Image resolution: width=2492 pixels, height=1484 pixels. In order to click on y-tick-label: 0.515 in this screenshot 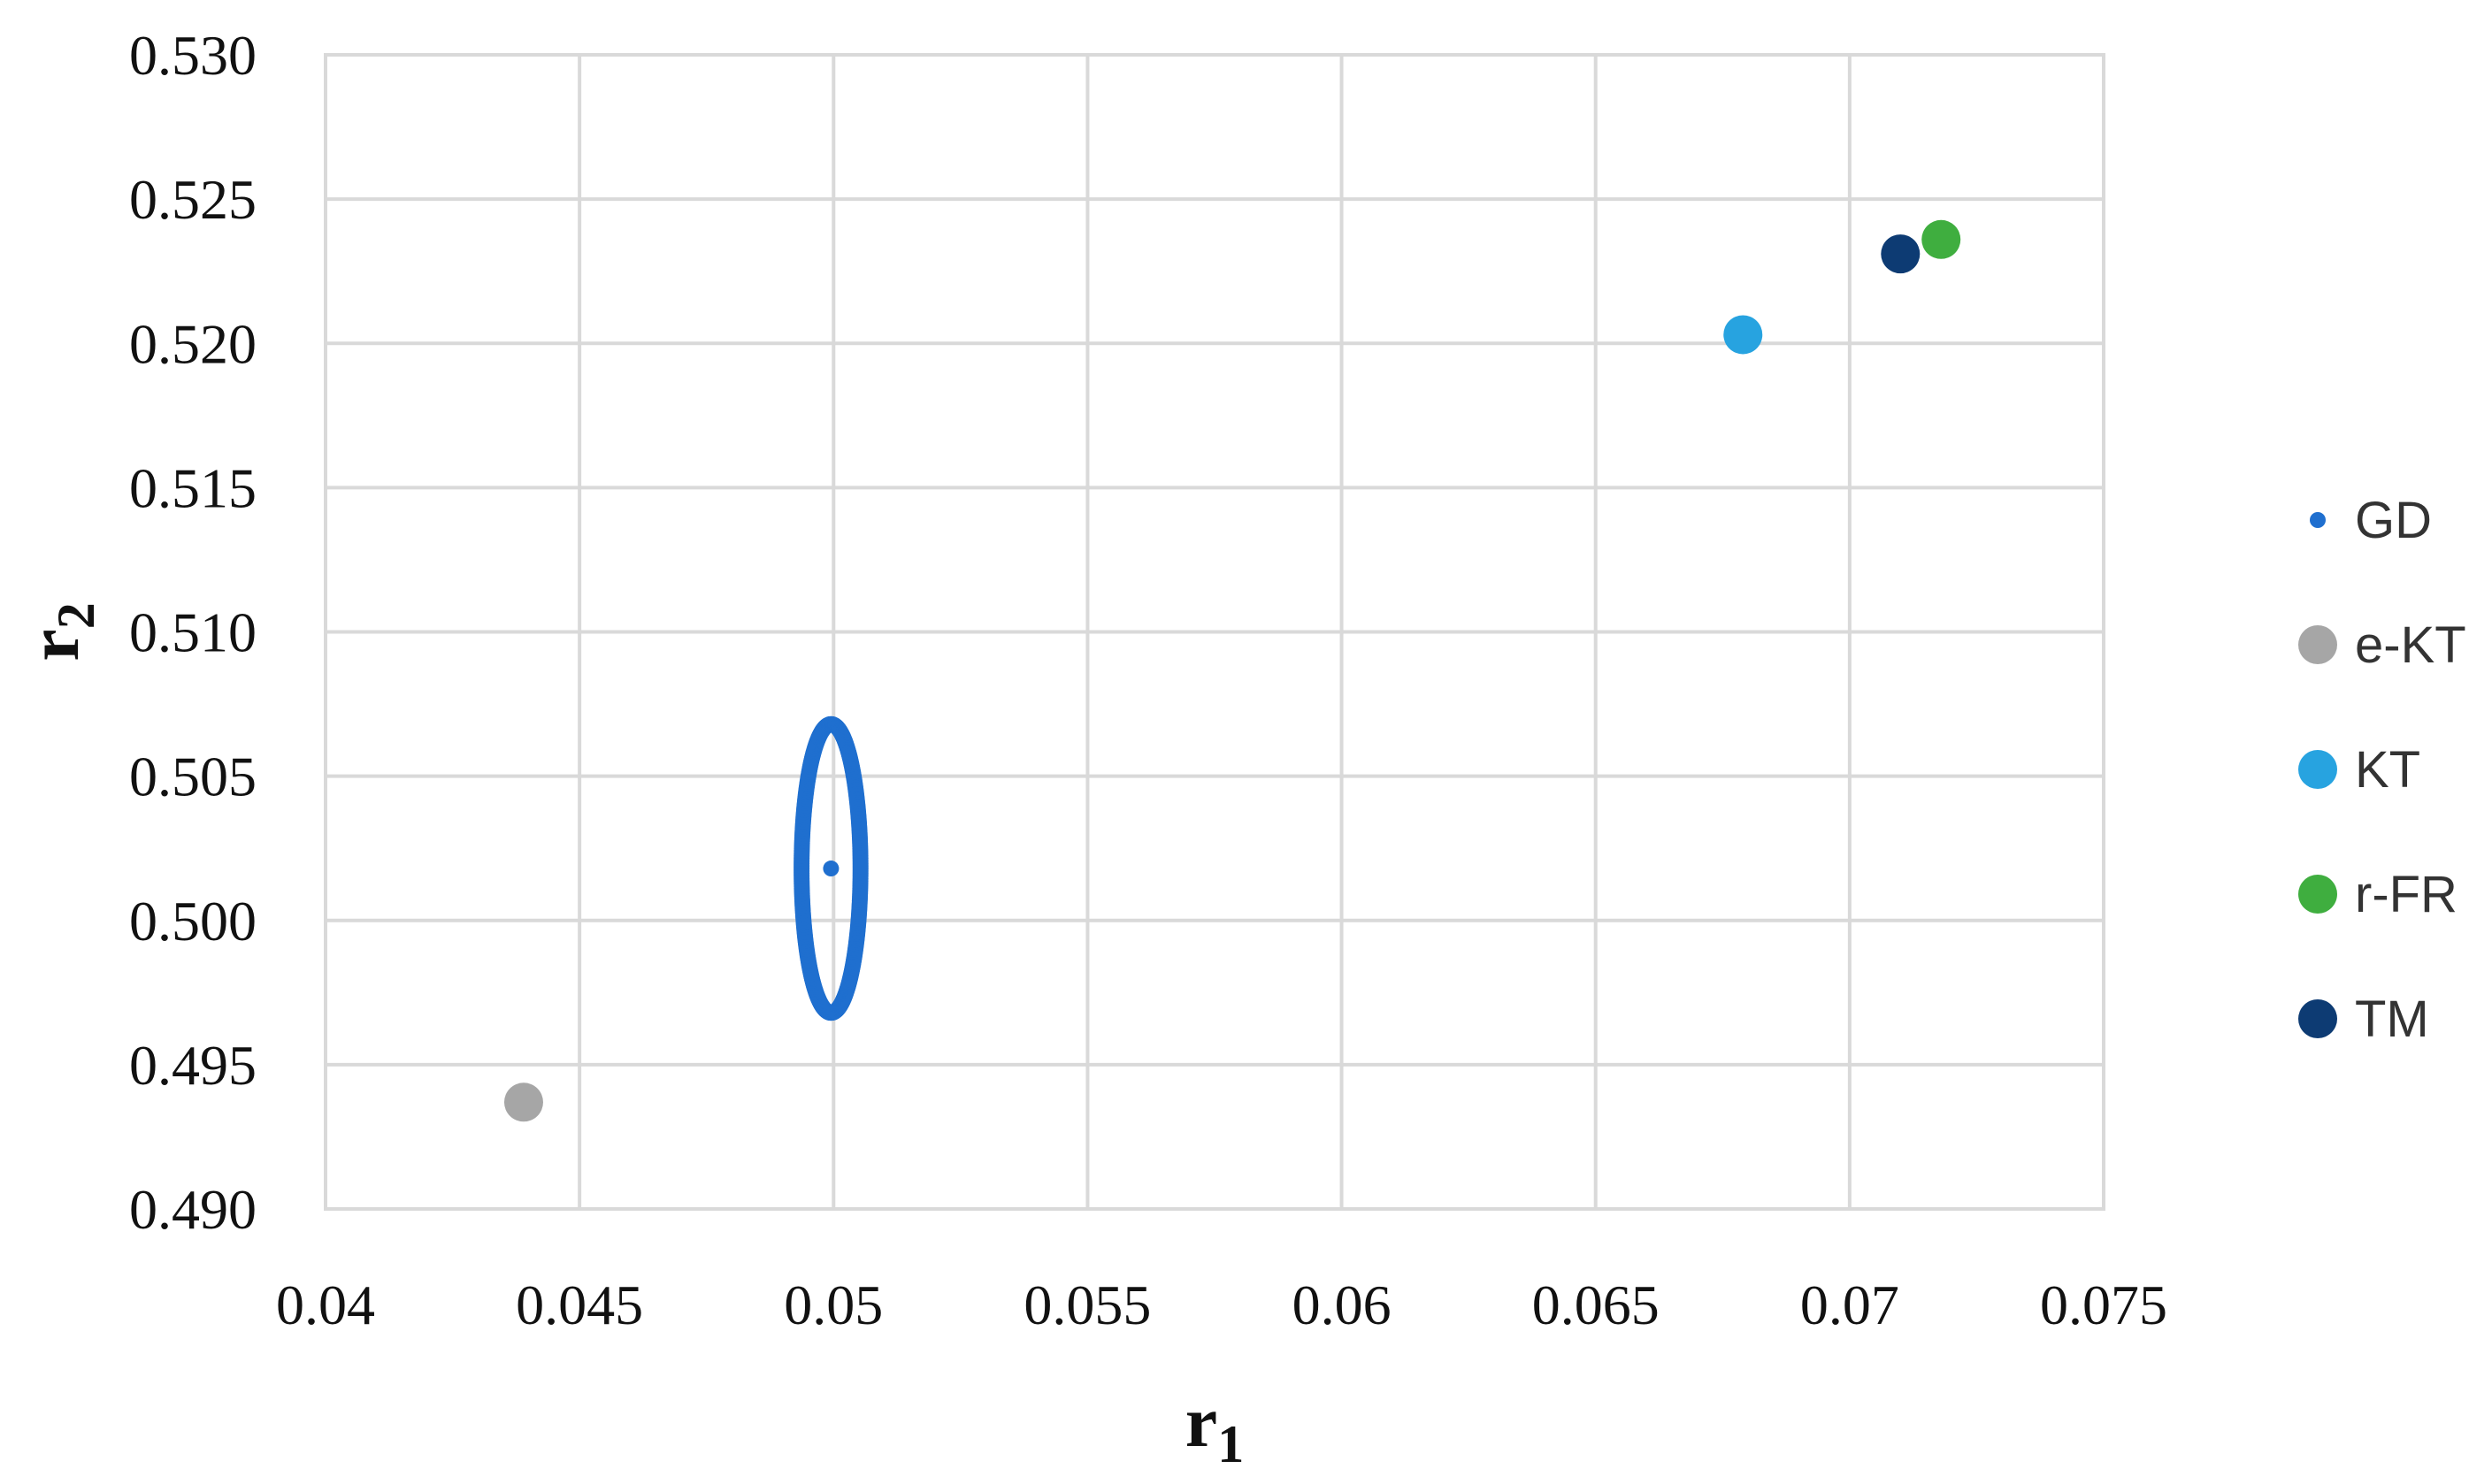, I will do `click(193, 487)`.